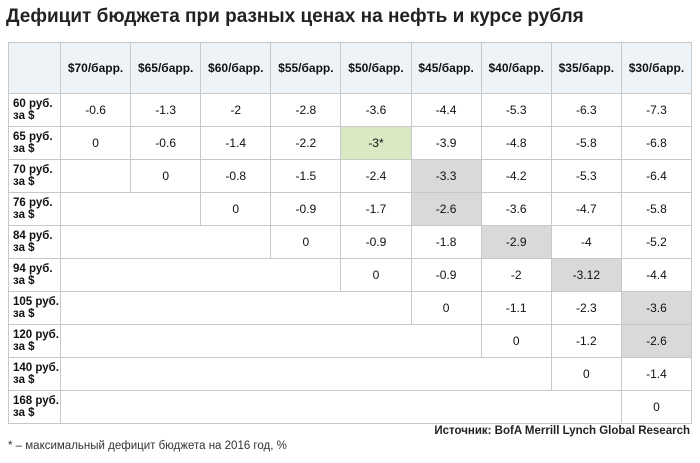 This screenshot has width=700, height=463. I want to click on value-cell: -1.2, so click(586, 341).